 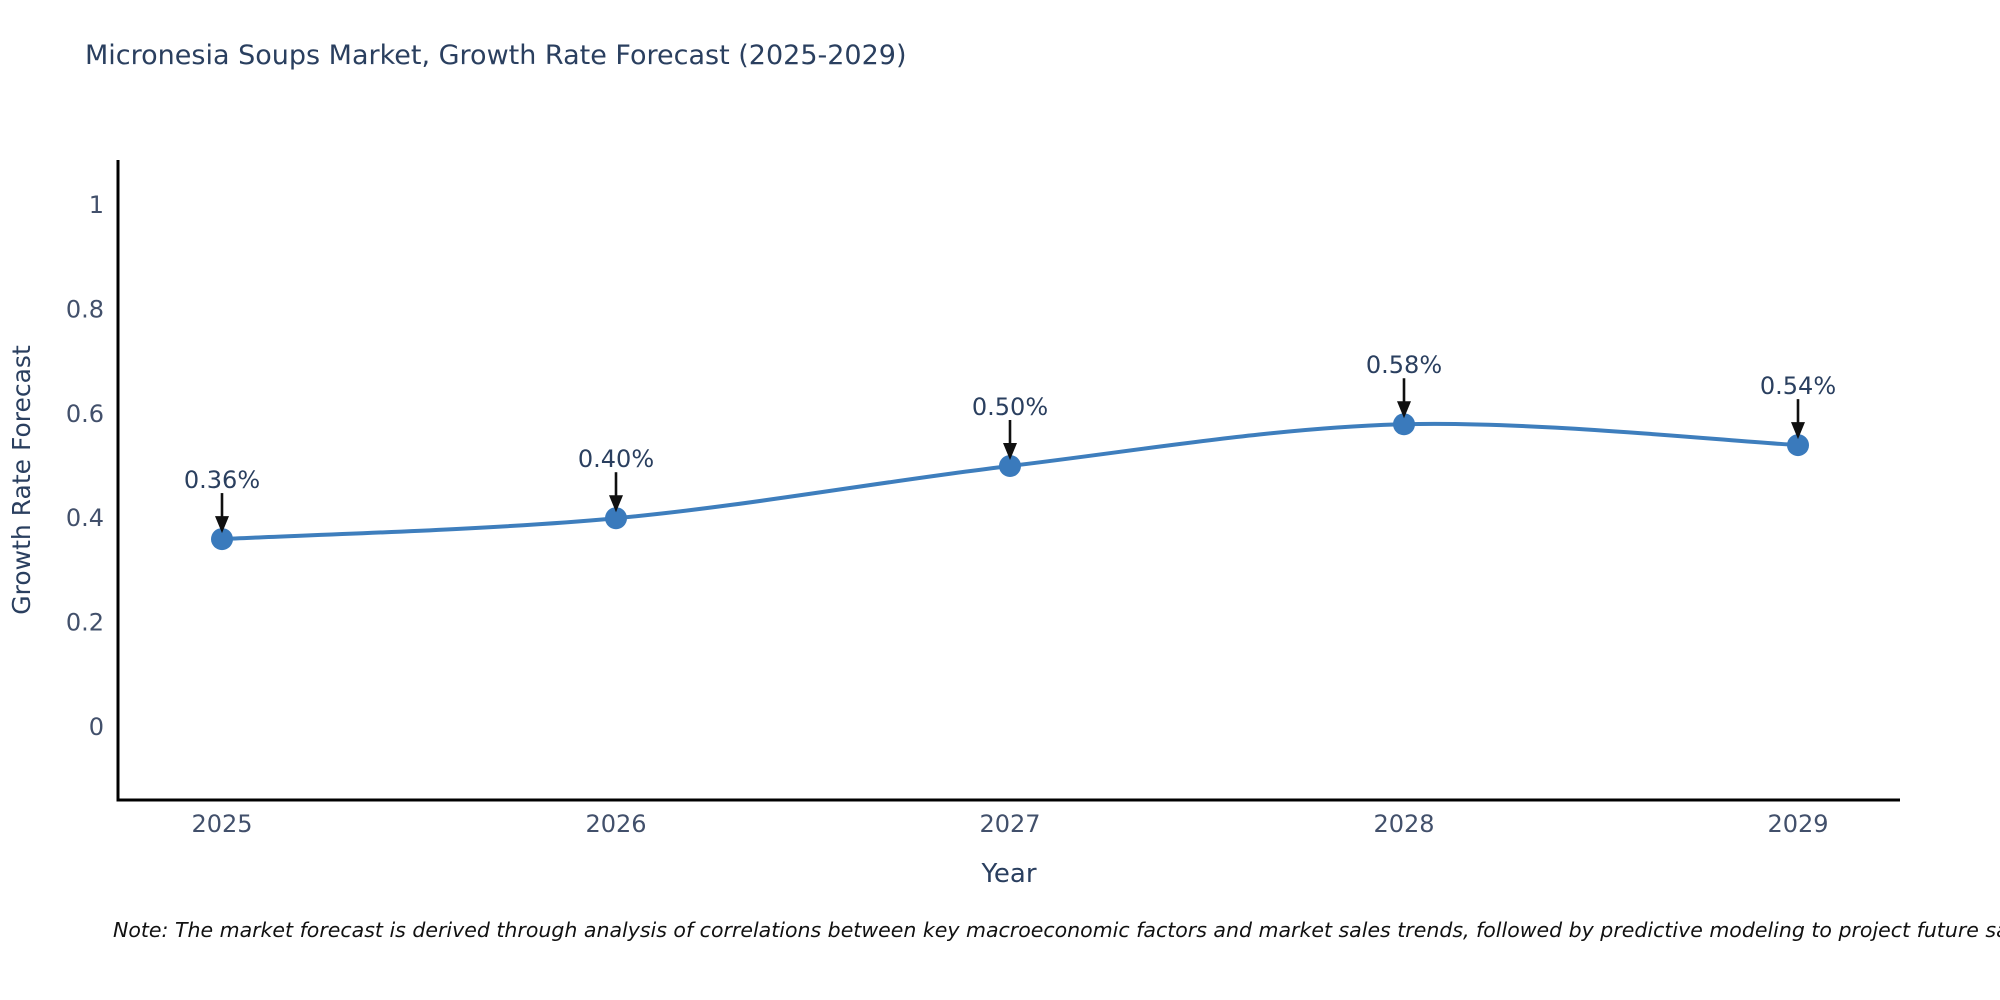 What do you see at coordinates (1404, 365) in the screenshot?
I see `annotation-label: 0.58%` at bounding box center [1404, 365].